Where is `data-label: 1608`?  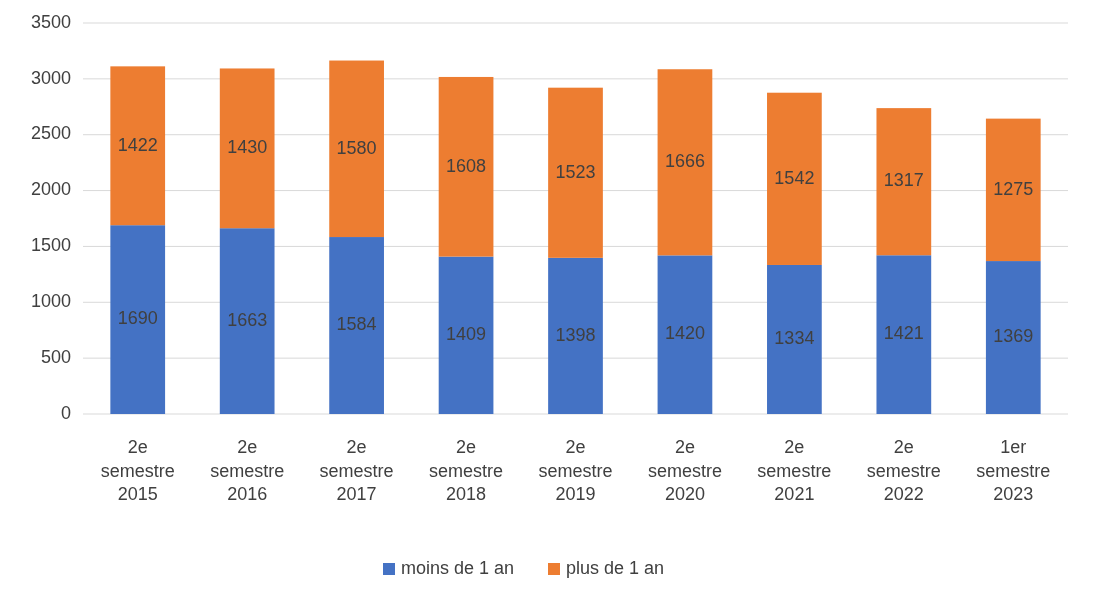 data-label: 1608 is located at coordinates (466, 165).